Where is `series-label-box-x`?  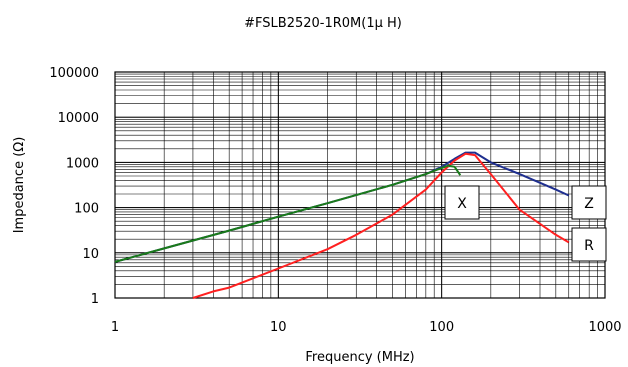
series-label-box-x is located at coordinates (462, 202).